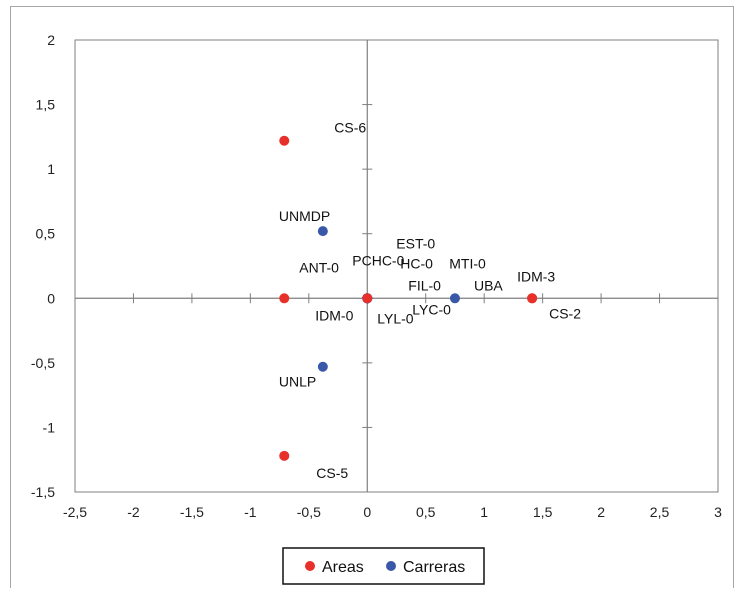 This screenshot has width=744, height=594. I want to click on point-label: UBA, so click(488, 285).